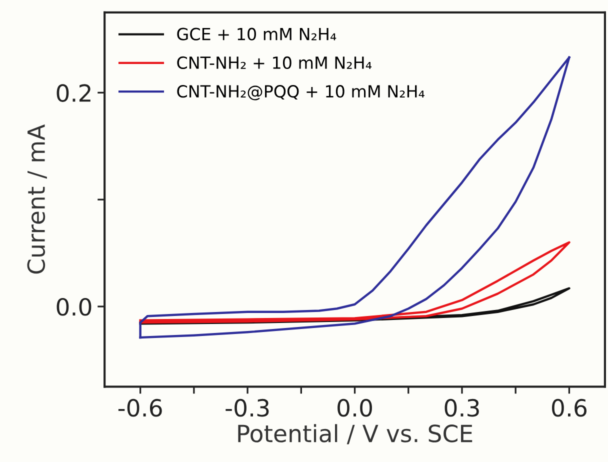 This screenshot has height=462, width=608. What do you see at coordinates (569, 407) in the screenshot?
I see `x-tick-label: 0.6` at bounding box center [569, 407].